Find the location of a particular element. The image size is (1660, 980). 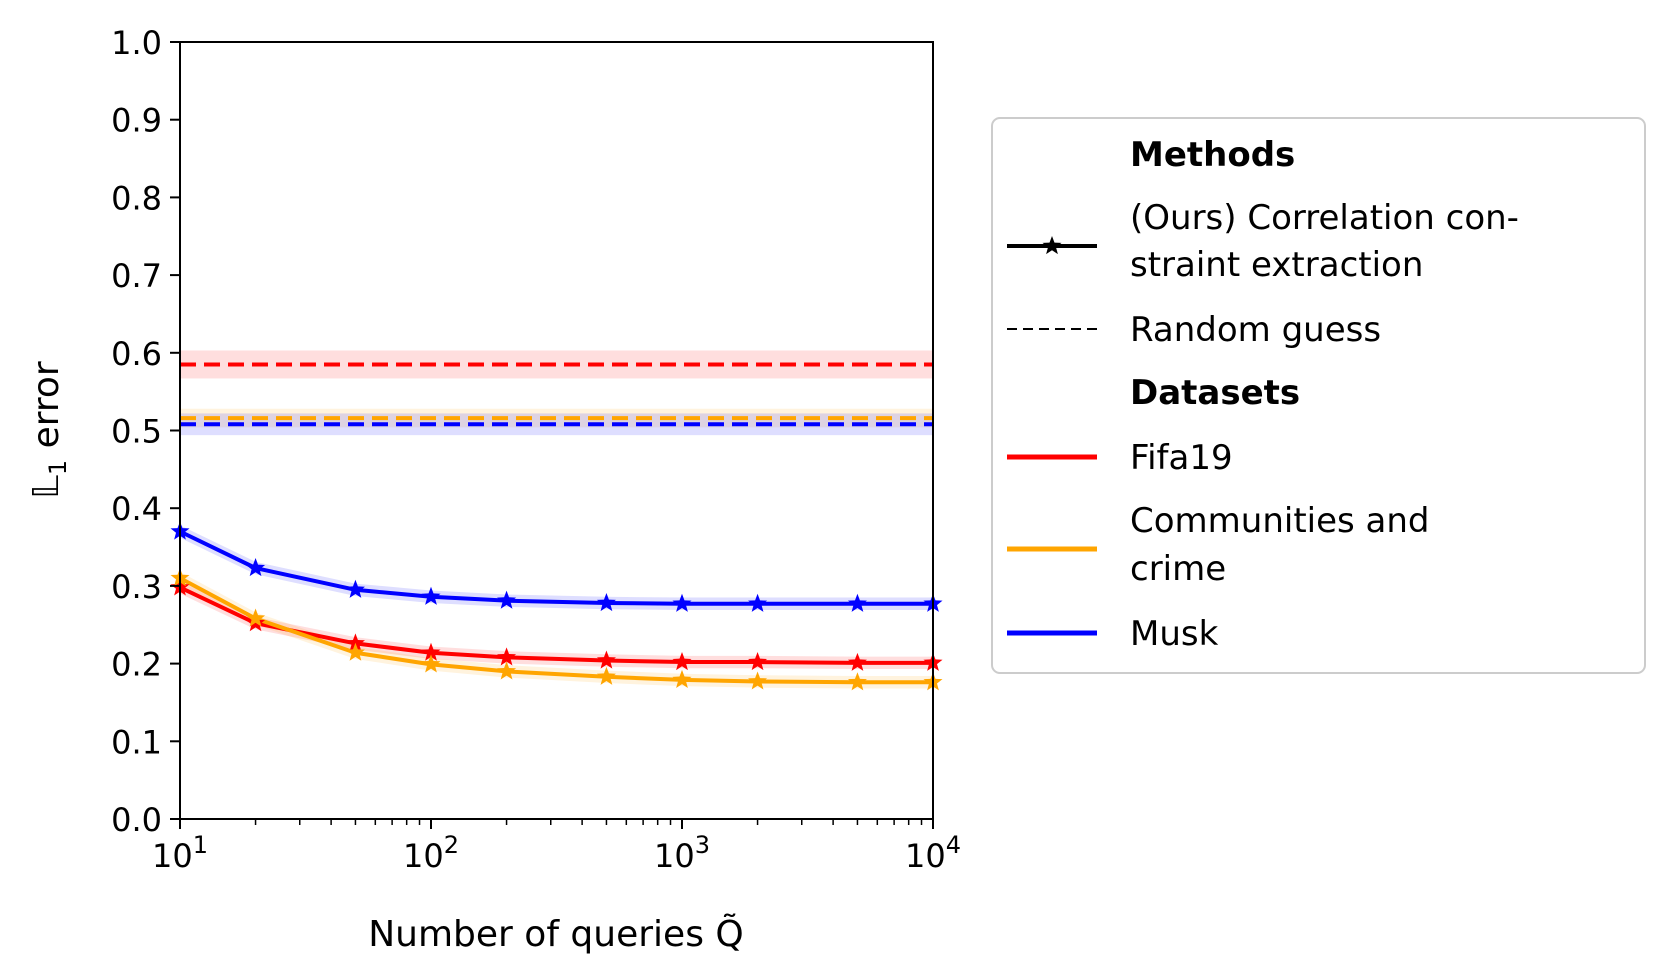

x-tick-label-1: 10² is located at coordinates (431, 853).